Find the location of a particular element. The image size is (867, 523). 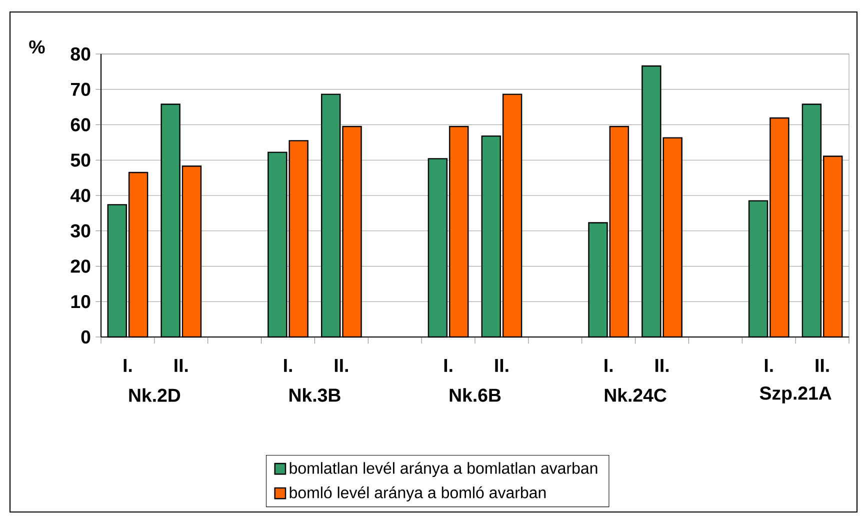

y-tick-label: 50 is located at coordinates (80, 160).